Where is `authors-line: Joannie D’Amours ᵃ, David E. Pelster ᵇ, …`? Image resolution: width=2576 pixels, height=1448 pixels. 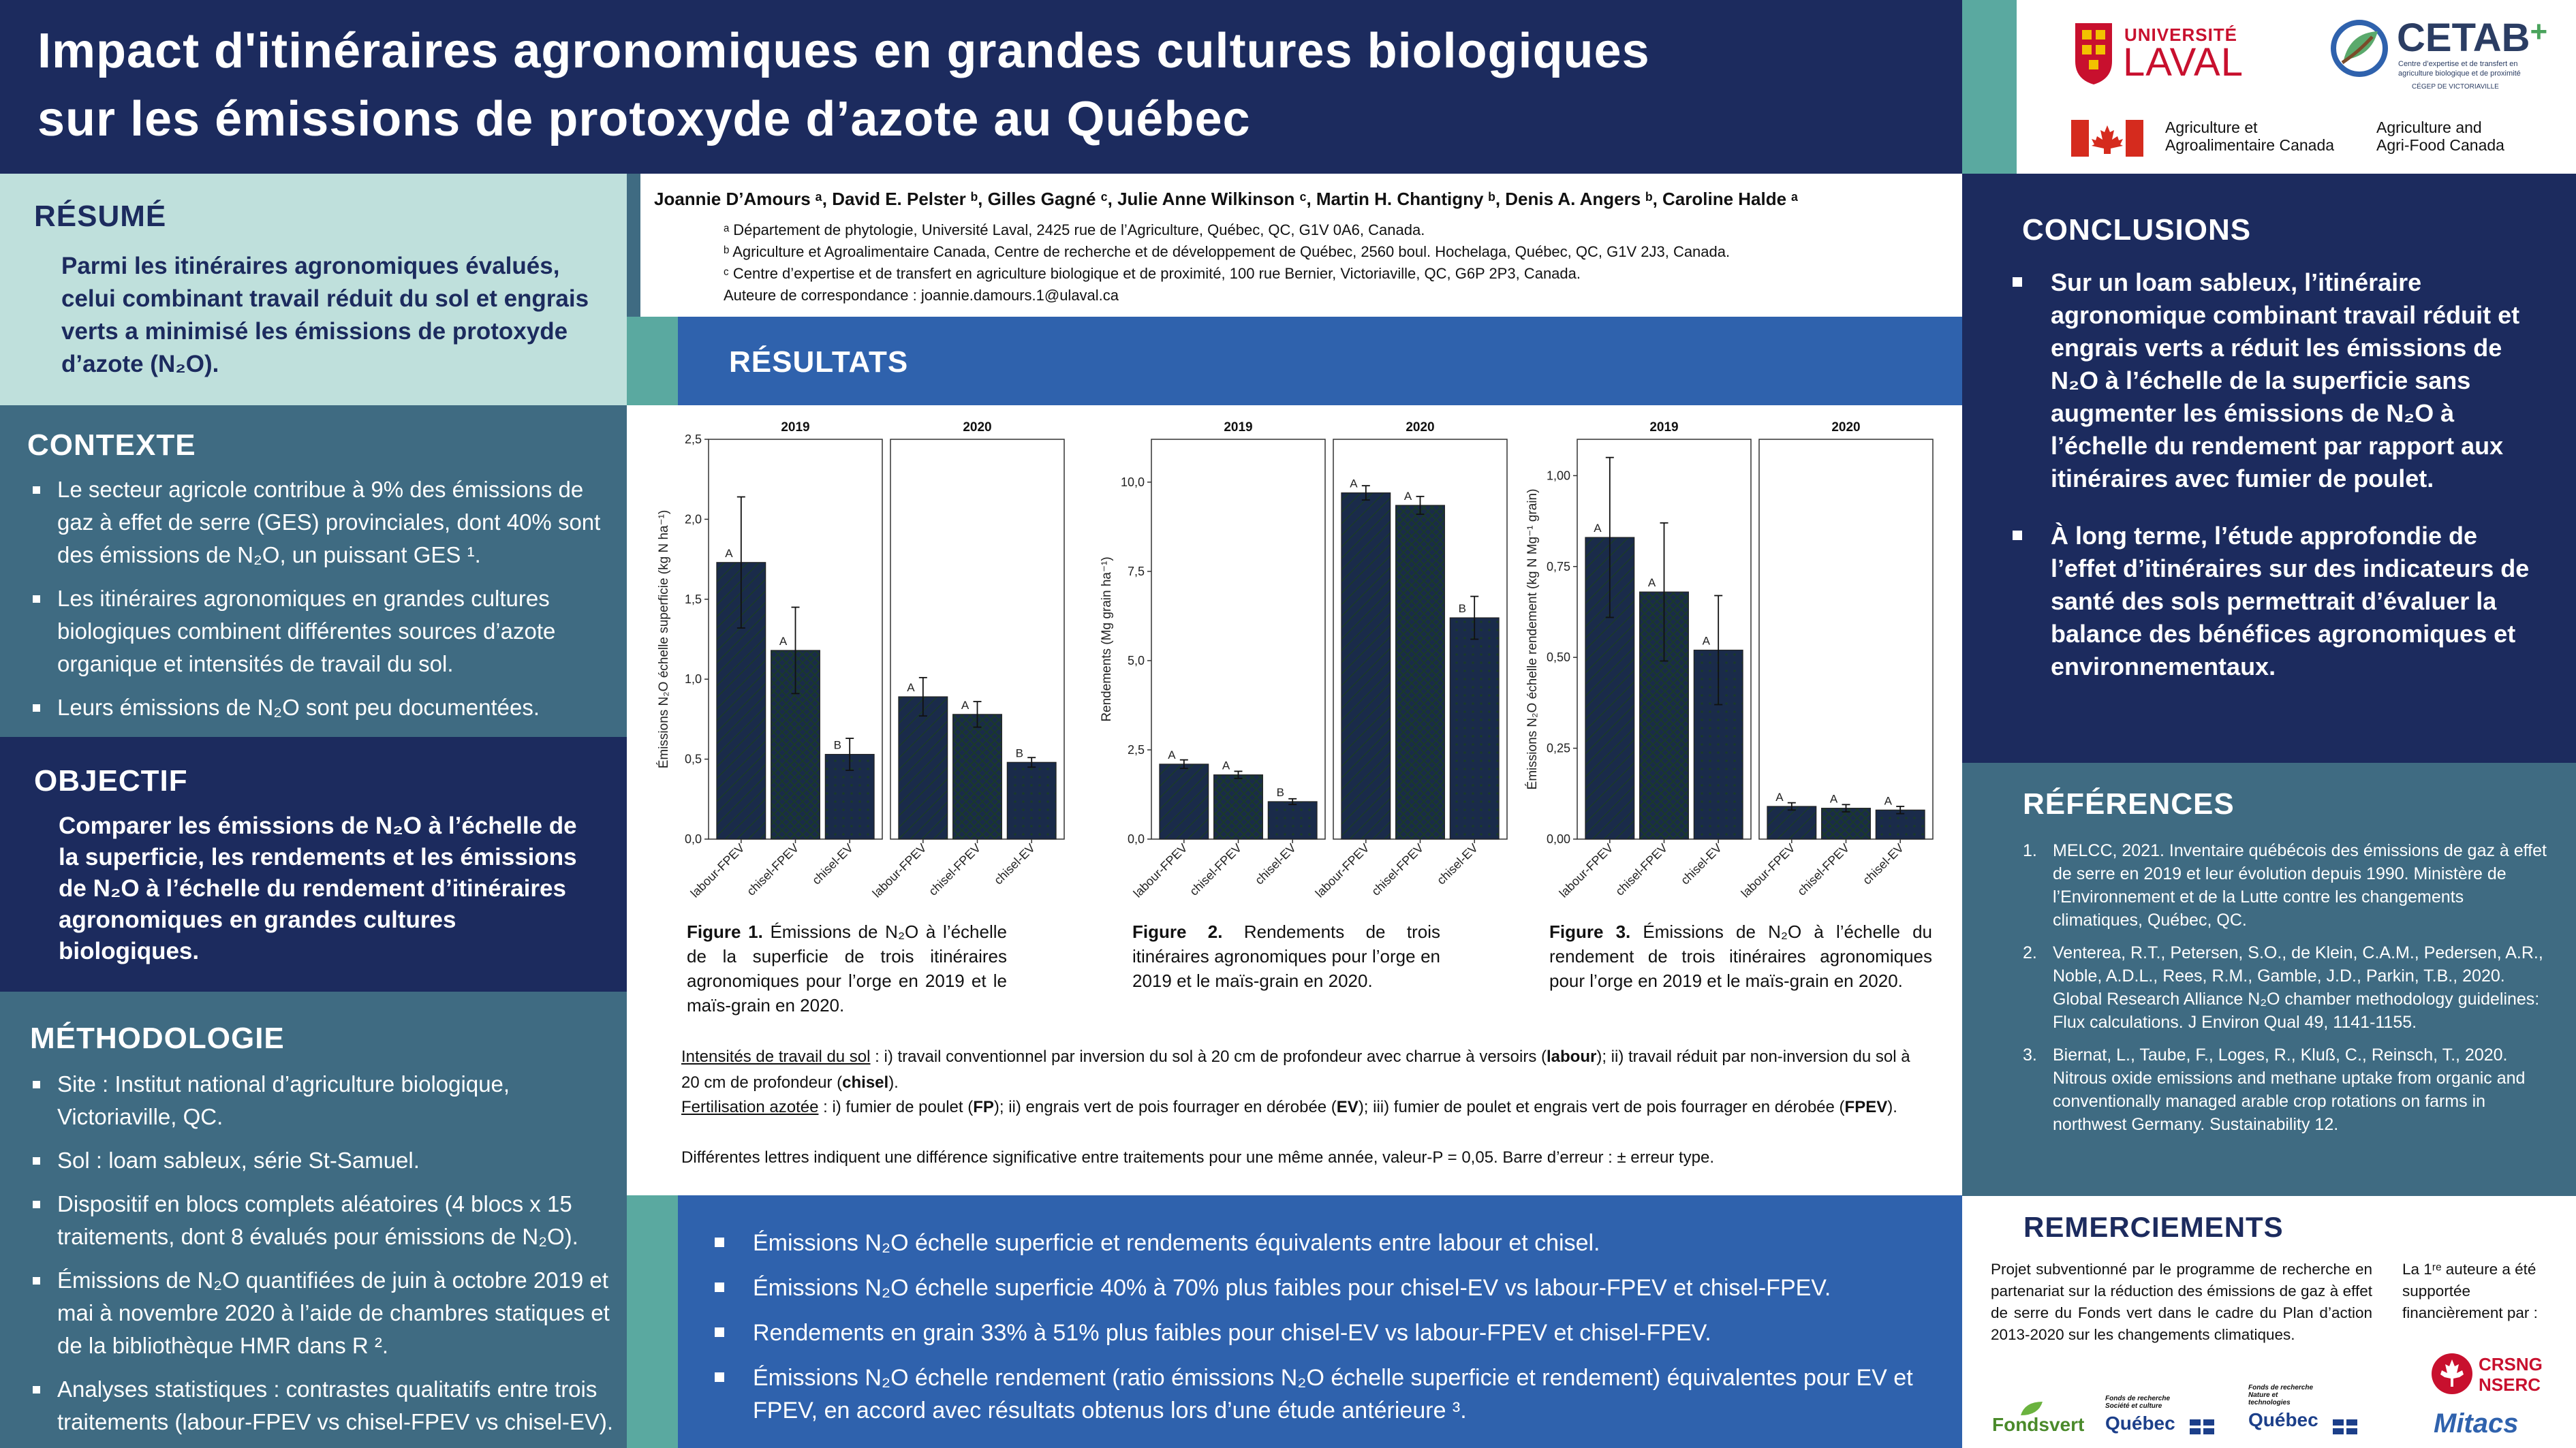 authors-line: Joannie D’Amours ᵃ, David E. Pelster ᵇ, … is located at coordinates (1226, 199).